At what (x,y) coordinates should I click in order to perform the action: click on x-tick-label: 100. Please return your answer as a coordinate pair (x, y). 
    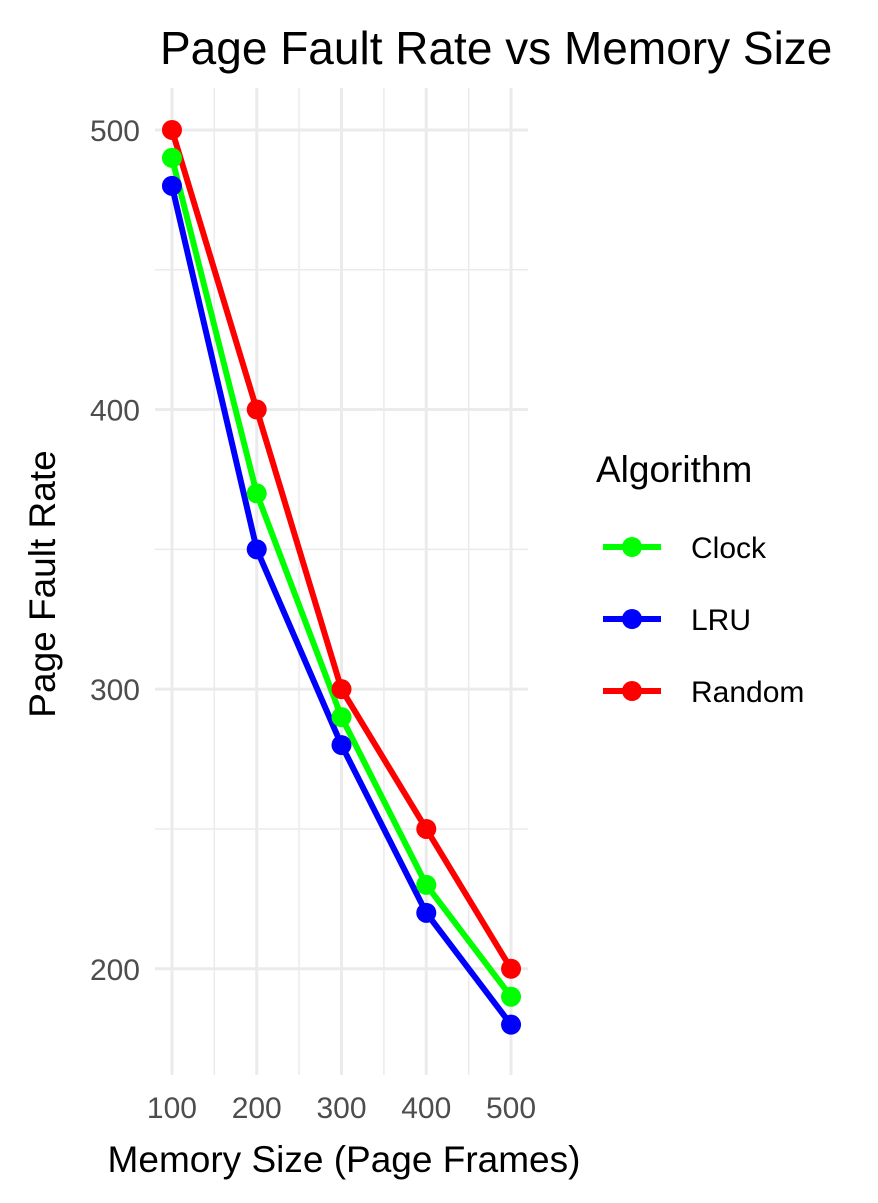
    Looking at the image, I should click on (172, 1108).